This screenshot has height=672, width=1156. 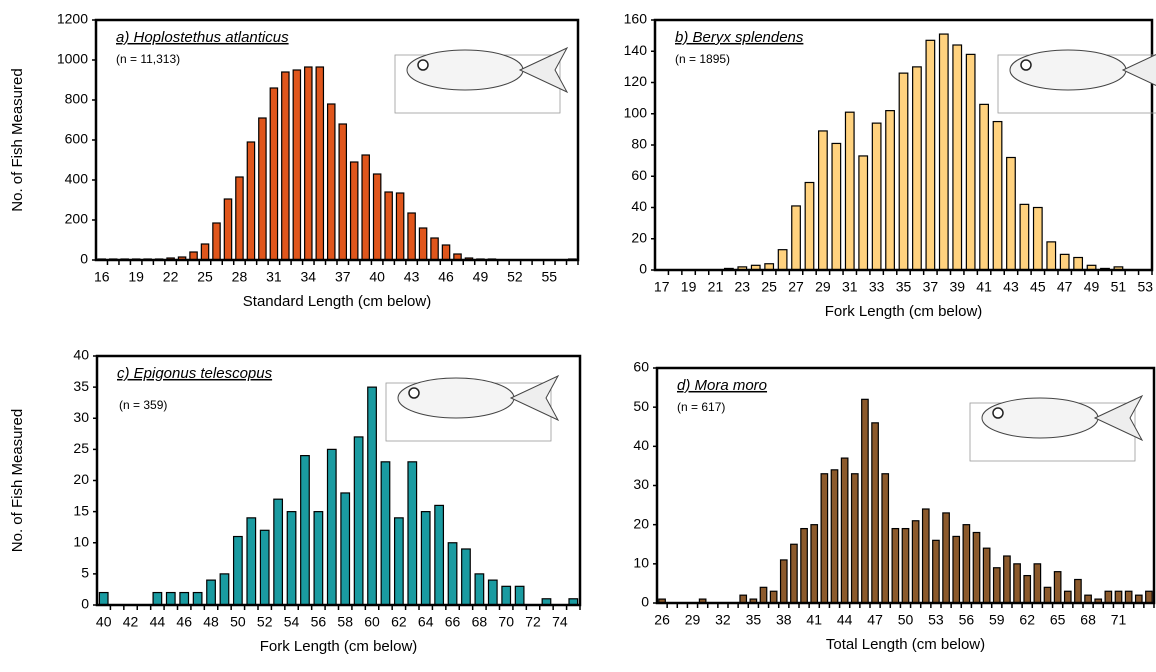 I want to click on y-tick-label: 30, so click(x=641, y=484).